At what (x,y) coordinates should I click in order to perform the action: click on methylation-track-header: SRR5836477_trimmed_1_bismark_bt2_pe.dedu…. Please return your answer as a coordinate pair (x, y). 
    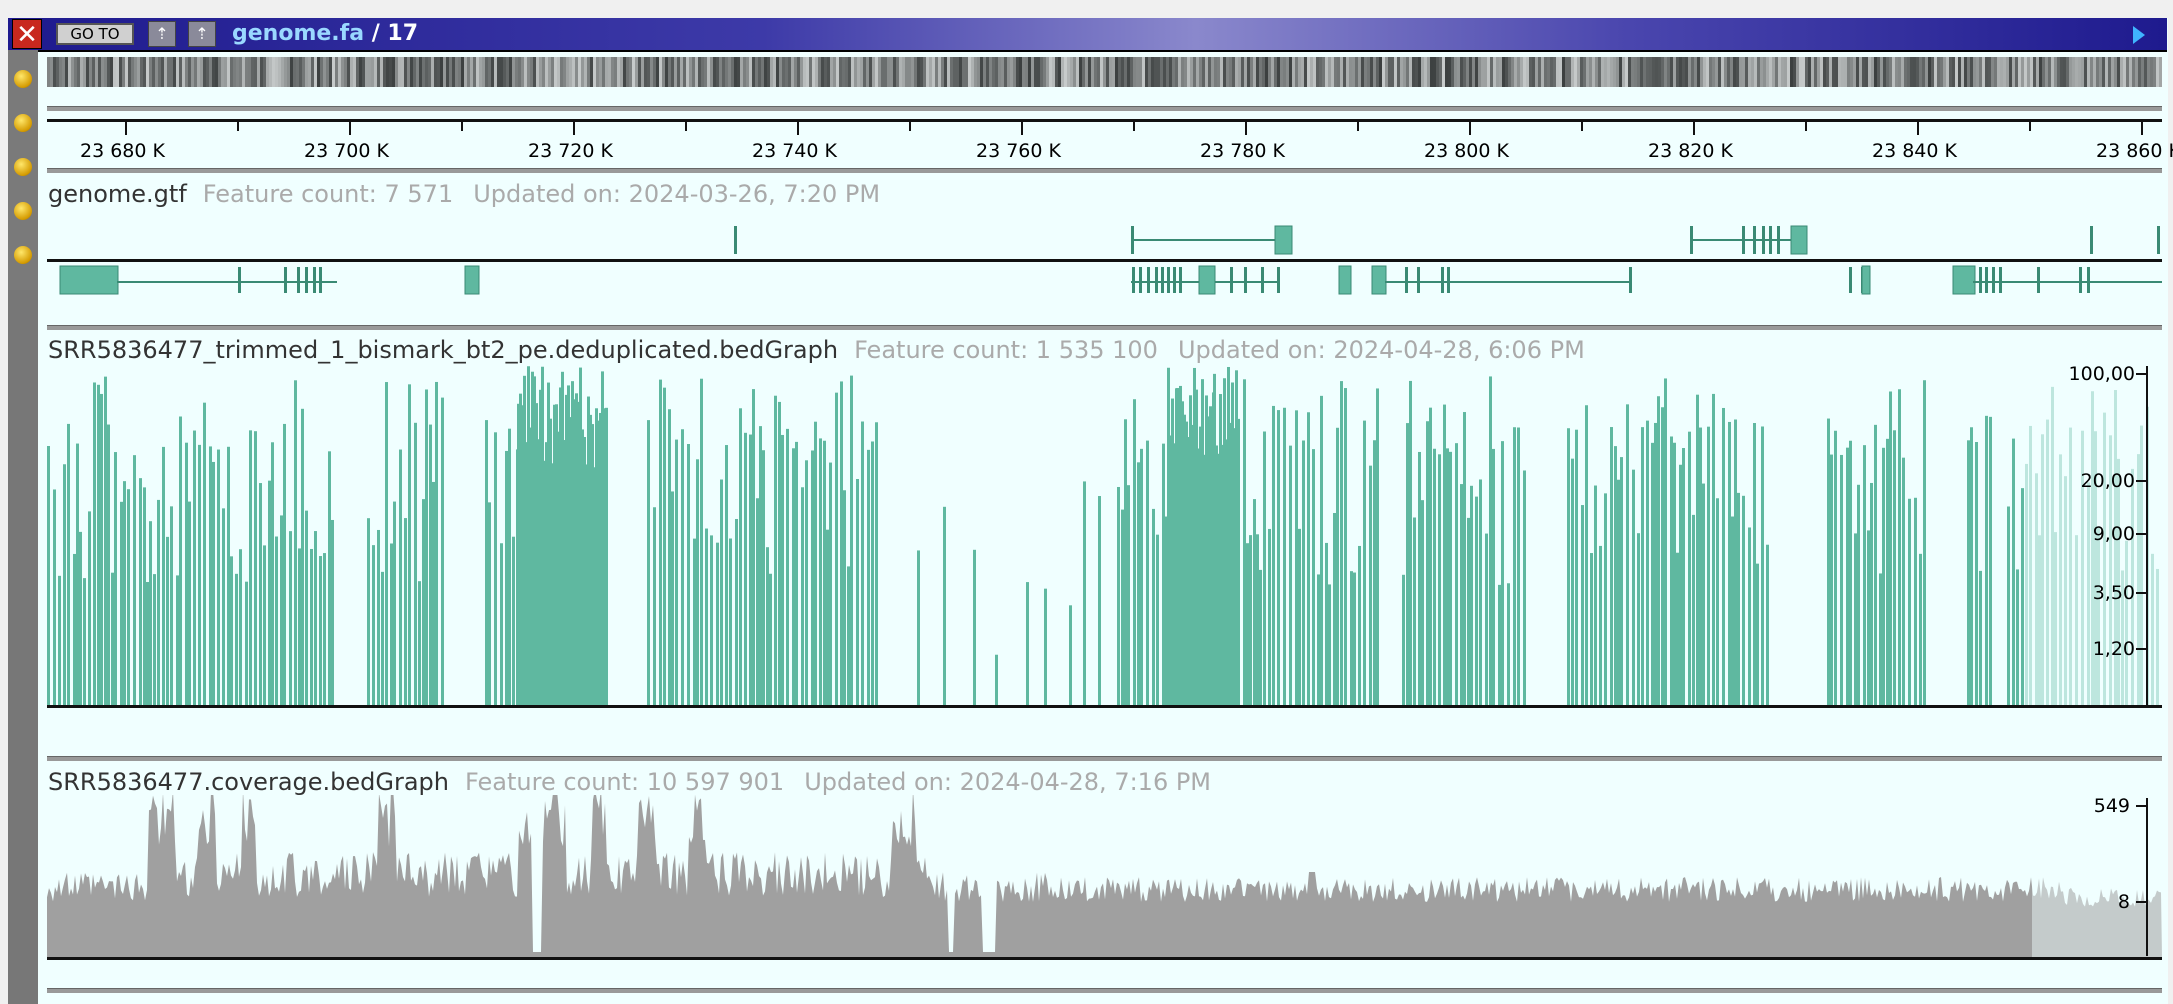
    Looking at the image, I should click on (816, 350).